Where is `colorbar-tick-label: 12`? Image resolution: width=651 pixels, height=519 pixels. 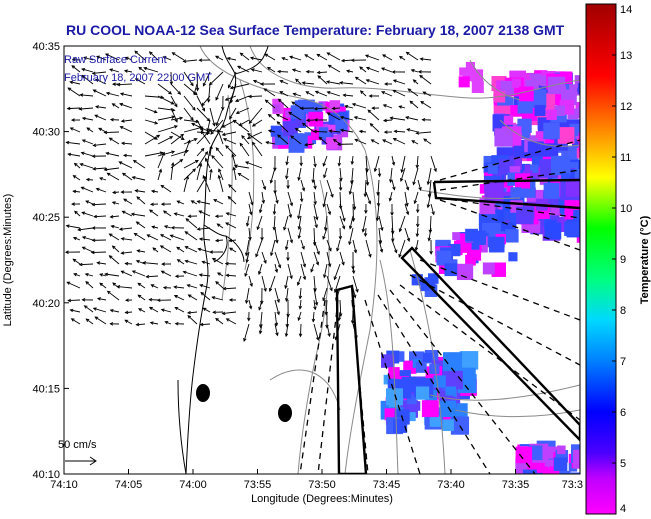 colorbar-tick-label: 12 is located at coordinates (626, 107).